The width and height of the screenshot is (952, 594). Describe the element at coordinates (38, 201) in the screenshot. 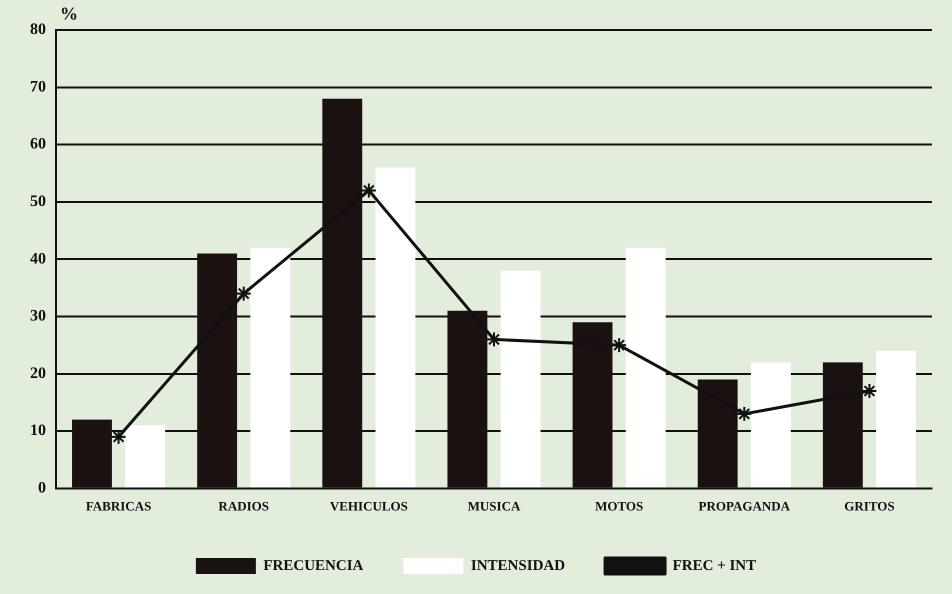

I see `y-tick-label: 50` at that location.